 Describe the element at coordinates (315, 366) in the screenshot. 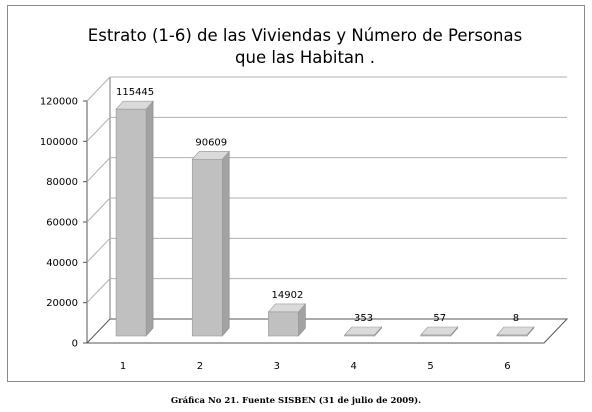

I see `x-axis-ticks: 1 2 3 4 5 6` at that location.